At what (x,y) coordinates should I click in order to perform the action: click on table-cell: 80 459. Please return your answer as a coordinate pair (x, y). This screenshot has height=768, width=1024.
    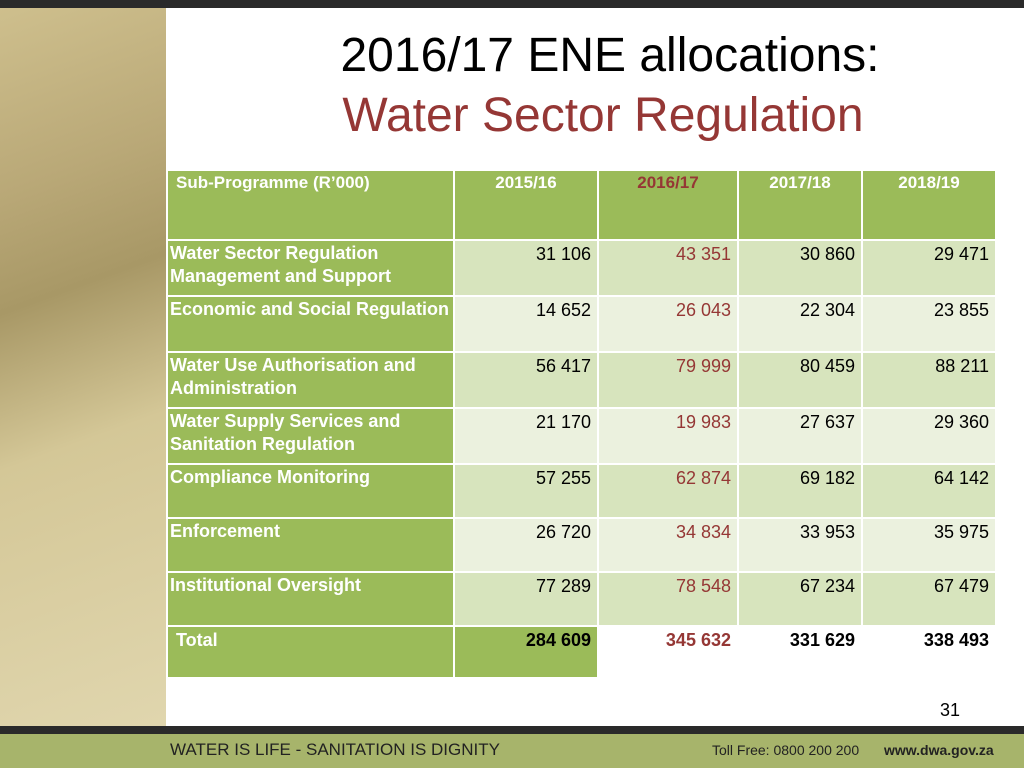
    Looking at the image, I should click on (800, 380).